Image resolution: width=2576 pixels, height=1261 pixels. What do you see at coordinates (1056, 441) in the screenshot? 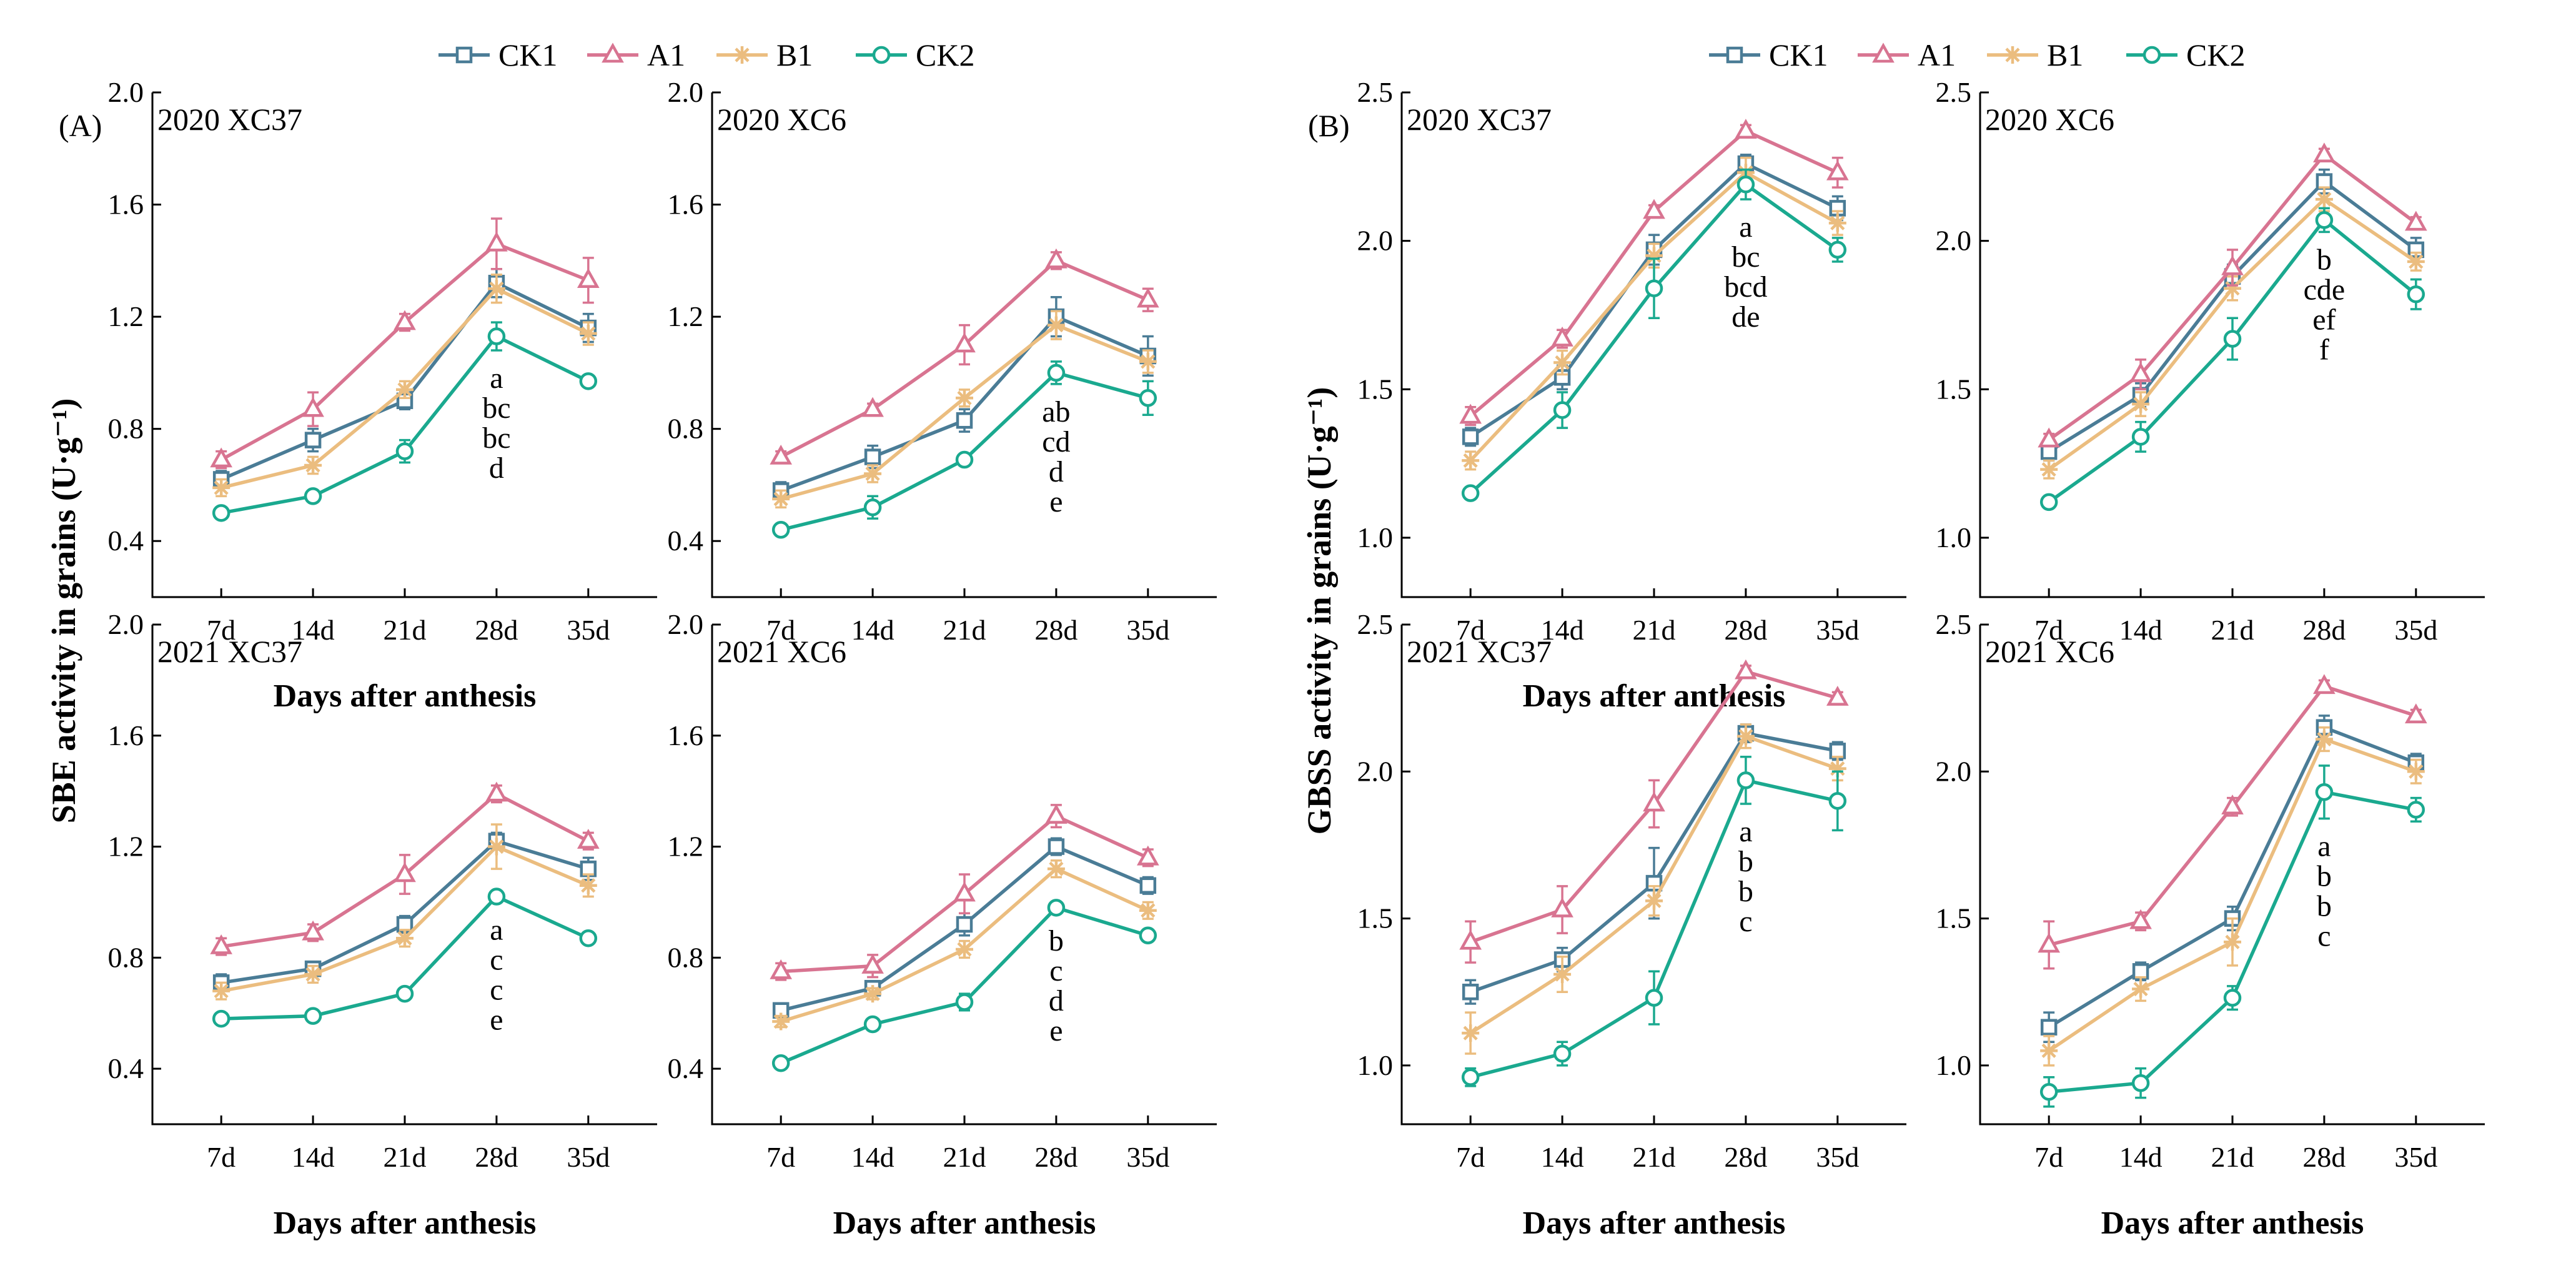
I see `significance-letter: cd` at bounding box center [1056, 441].